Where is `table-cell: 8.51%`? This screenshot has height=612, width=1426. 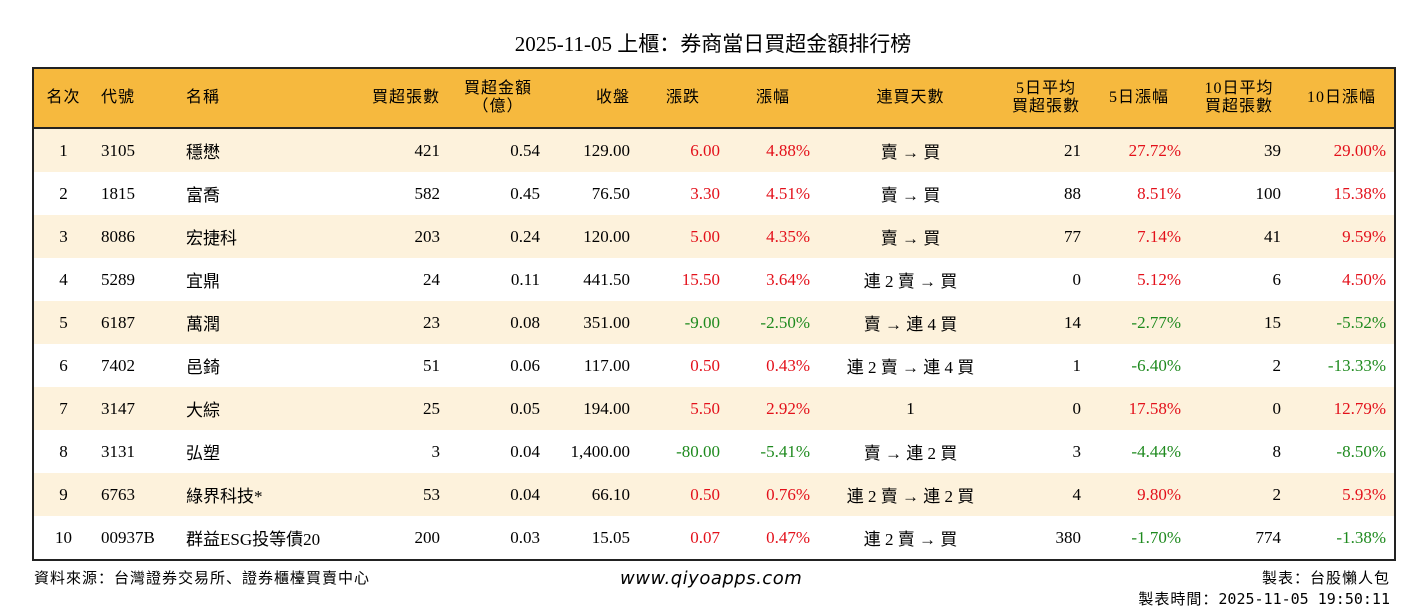 table-cell: 8.51% is located at coordinates (1159, 193).